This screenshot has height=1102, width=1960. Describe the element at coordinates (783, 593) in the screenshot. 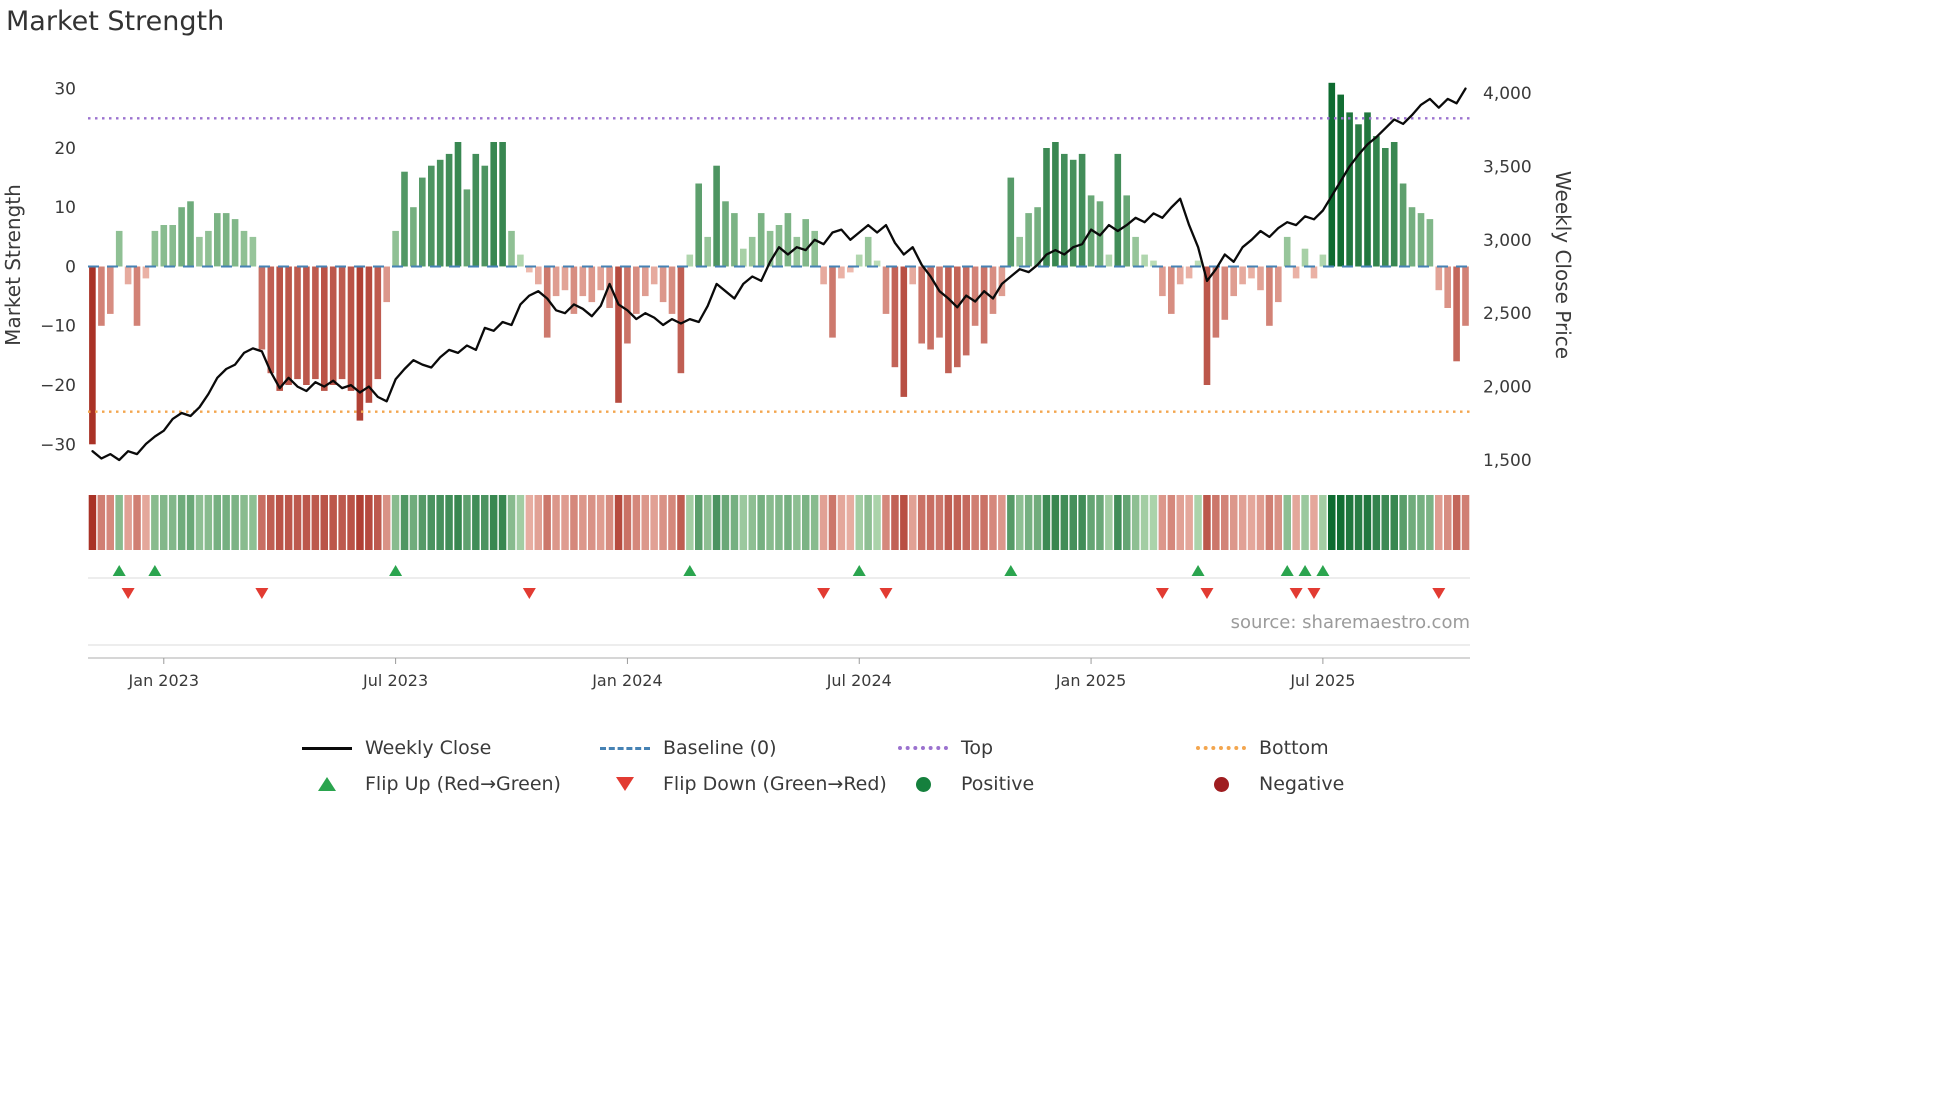

I see `flip-down-markers` at that location.